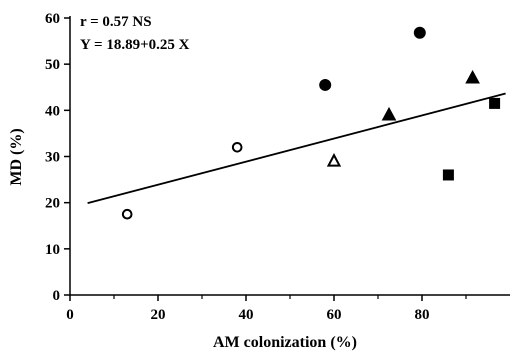 The width and height of the screenshot is (515, 359). I want to click on y-tick-label: 20, so click(52, 204).